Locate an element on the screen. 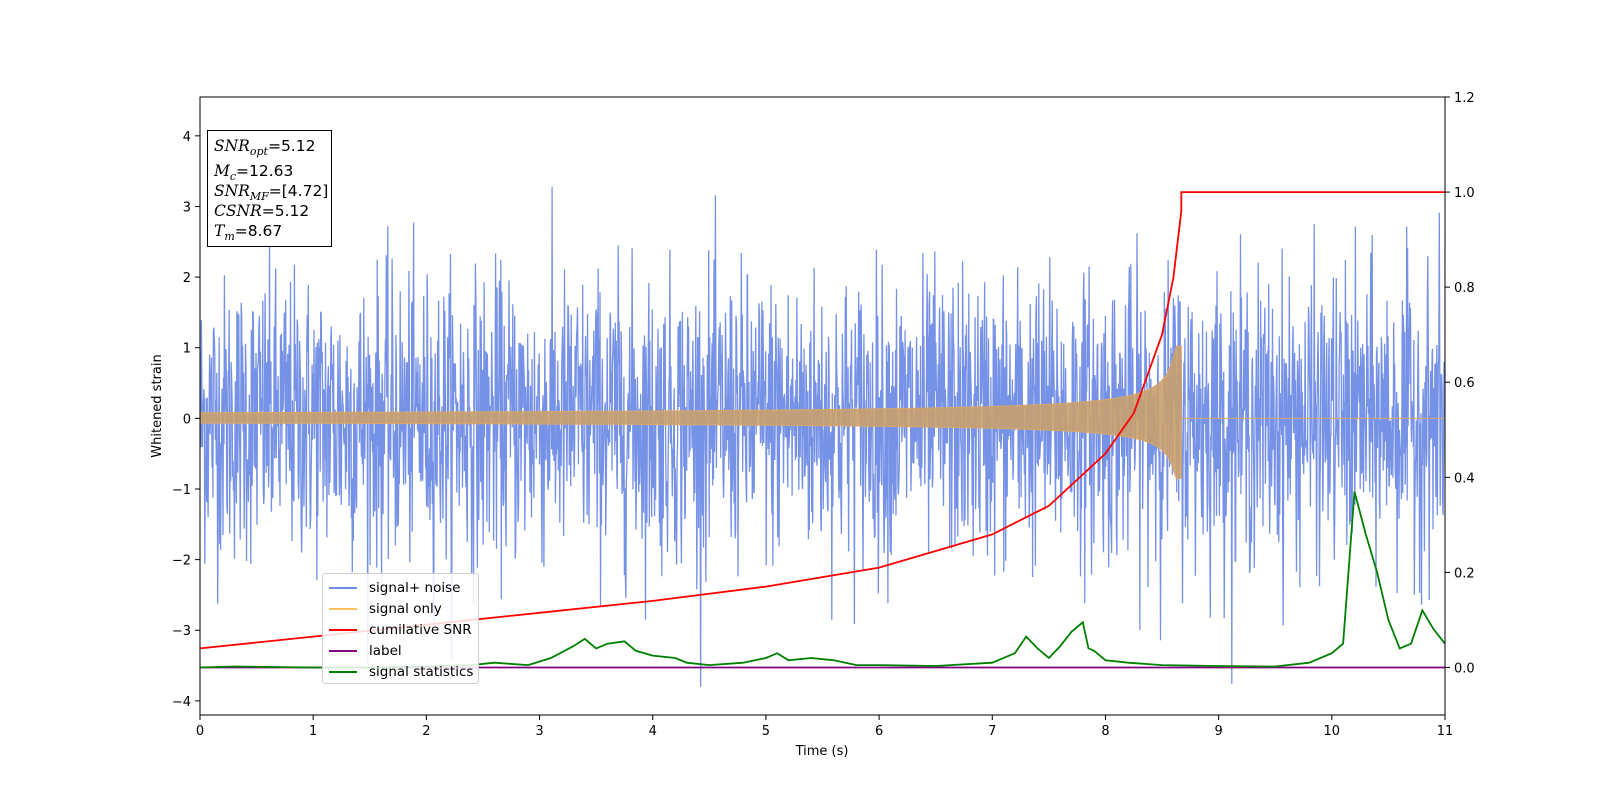  snr-opt-line: SNRopt=5.12 is located at coordinates (265, 148).